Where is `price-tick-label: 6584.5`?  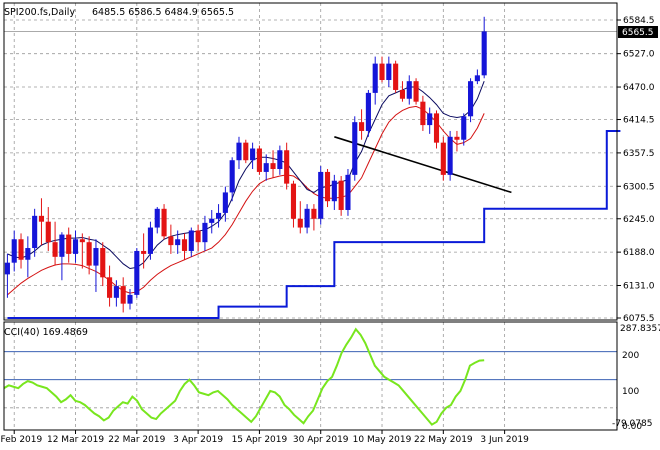
price-tick-label: 6584.5 is located at coordinates (639, 21).